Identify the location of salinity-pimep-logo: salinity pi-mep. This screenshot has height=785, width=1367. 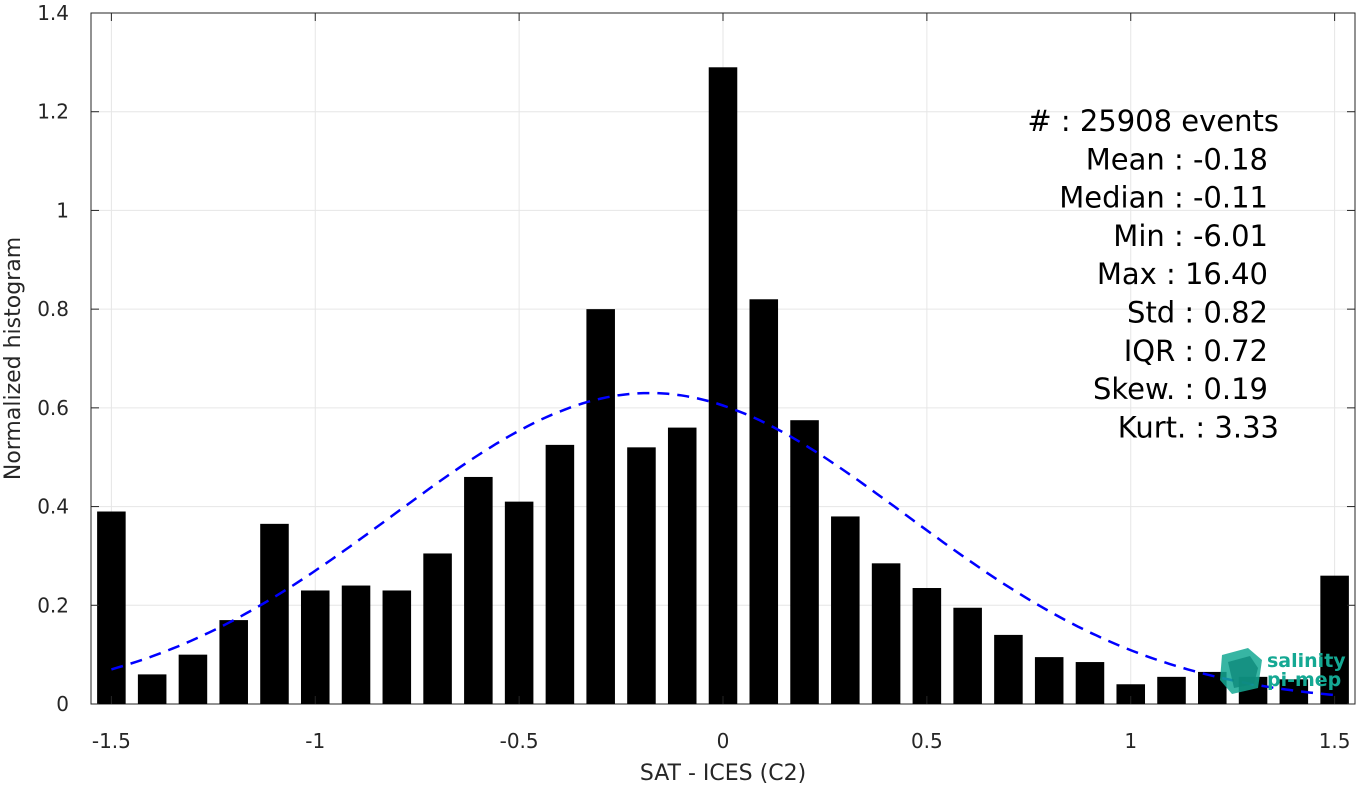
(1283, 671).